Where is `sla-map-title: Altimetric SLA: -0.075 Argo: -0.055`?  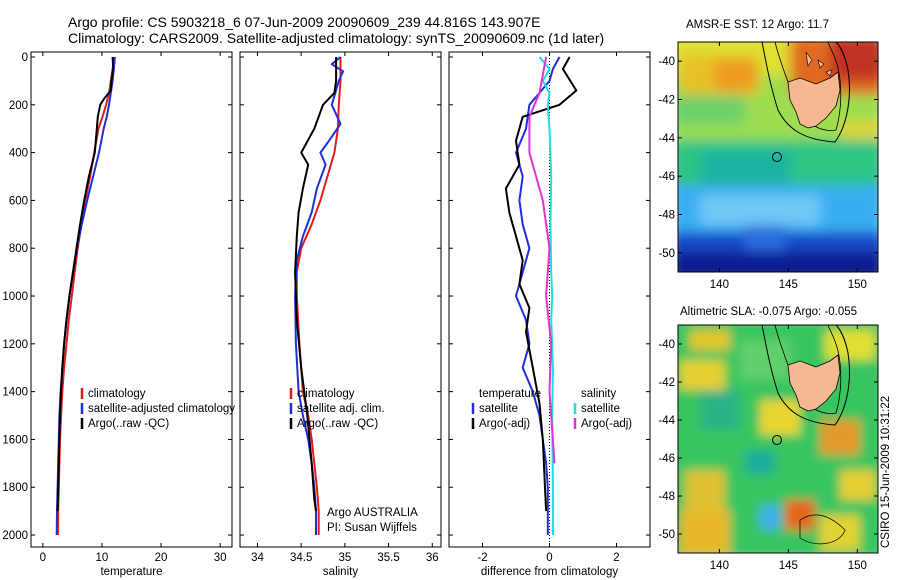
sla-map-title: Altimetric SLA: -0.075 Argo: -0.055 is located at coordinates (769, 312).